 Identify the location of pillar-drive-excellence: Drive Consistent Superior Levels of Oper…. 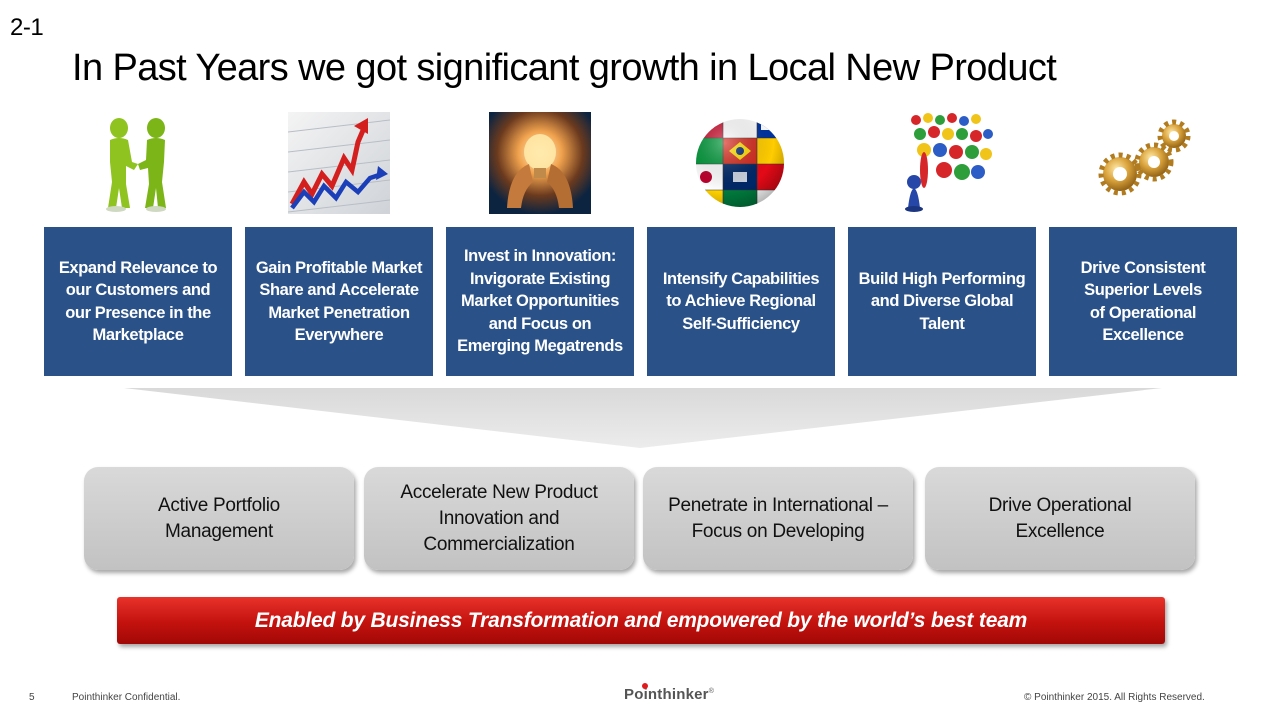
(1143, 301).